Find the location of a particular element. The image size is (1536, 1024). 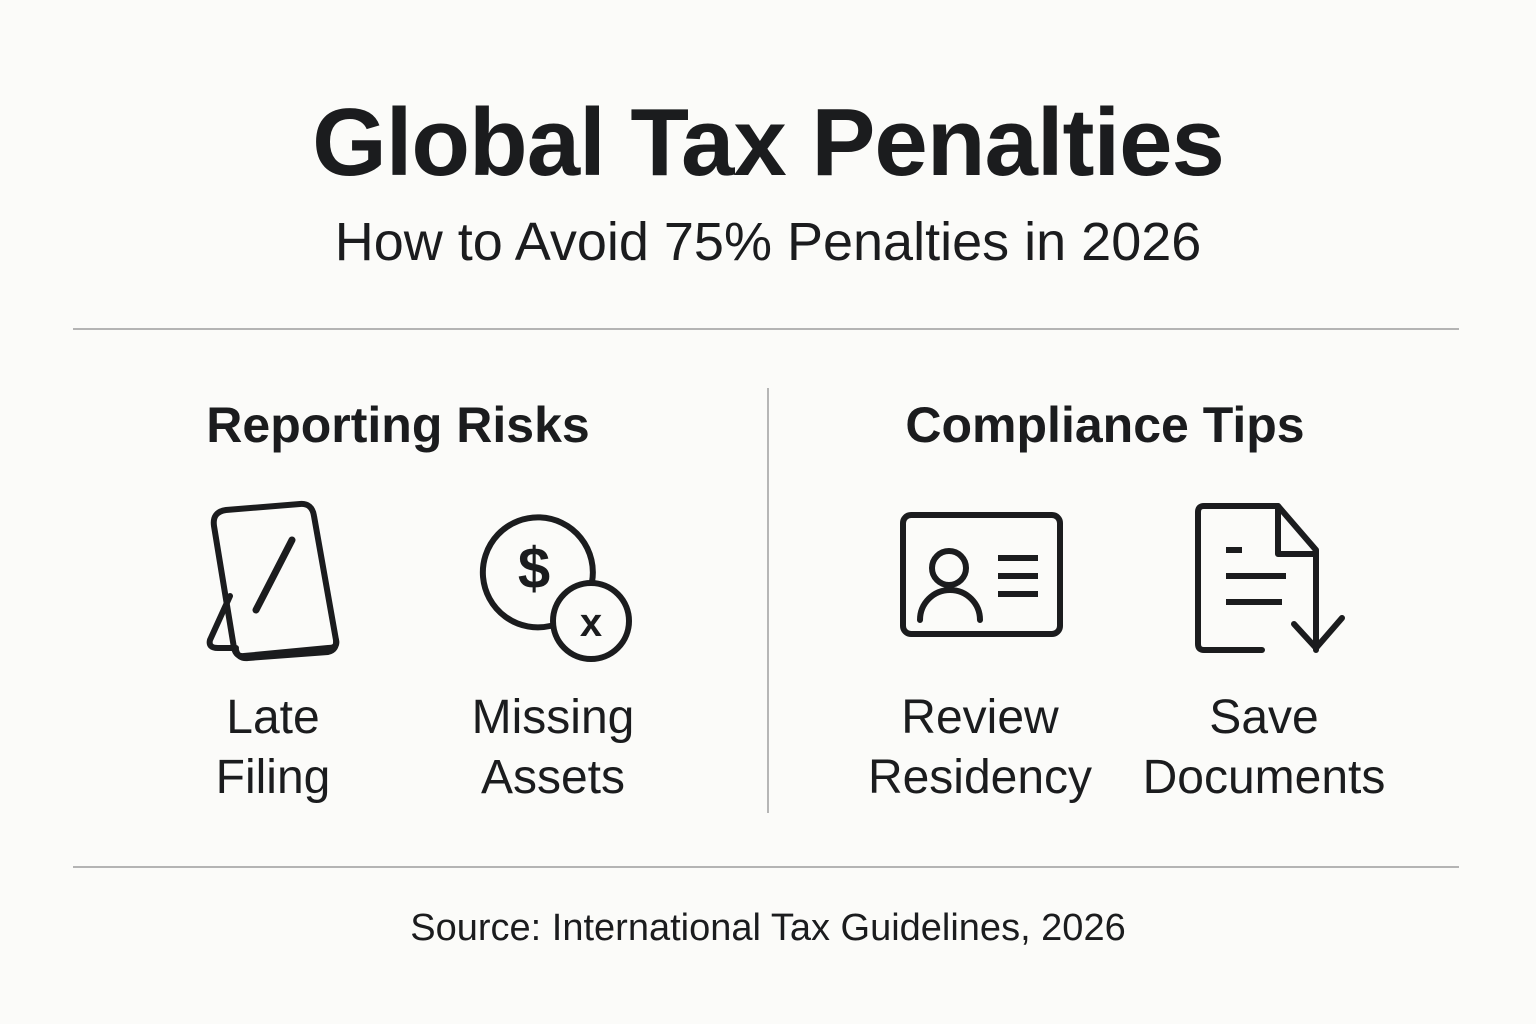

section-title-compliance-tips: Compliance Tips is located at coordinates (1105, 425).